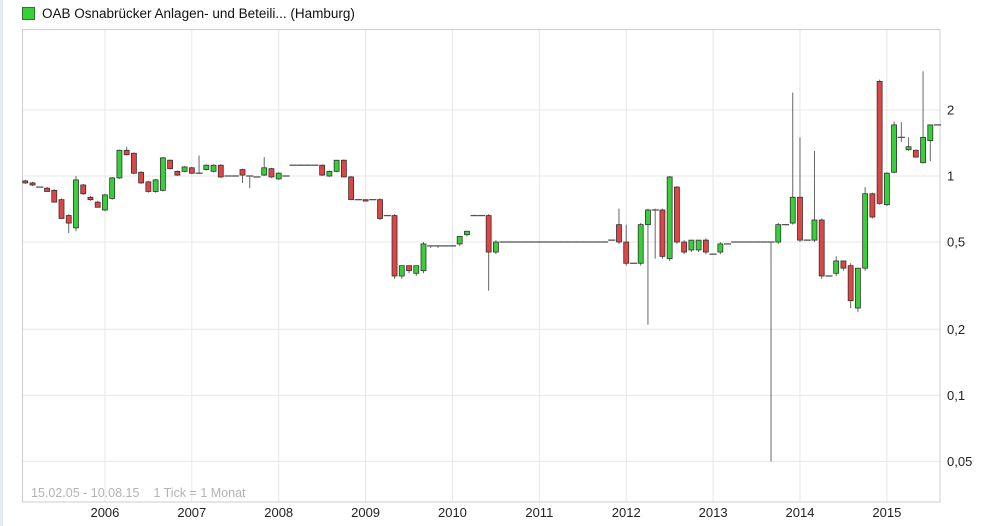 Image resolution: width=982 pixels, height=526 pixels. Describe the element at coordinates (199, 493) in the screenshot. I see `tick-interval-label: 1 Tick = 1 Monat` at that location.